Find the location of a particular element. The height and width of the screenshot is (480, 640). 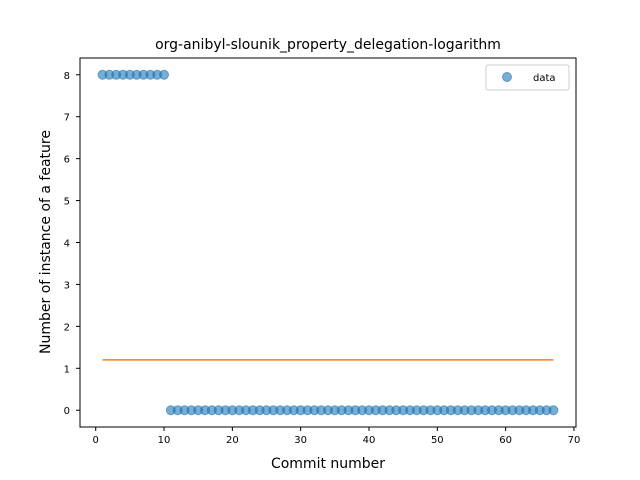

x-tick-label: 60 is located at coordinates (505, 440).